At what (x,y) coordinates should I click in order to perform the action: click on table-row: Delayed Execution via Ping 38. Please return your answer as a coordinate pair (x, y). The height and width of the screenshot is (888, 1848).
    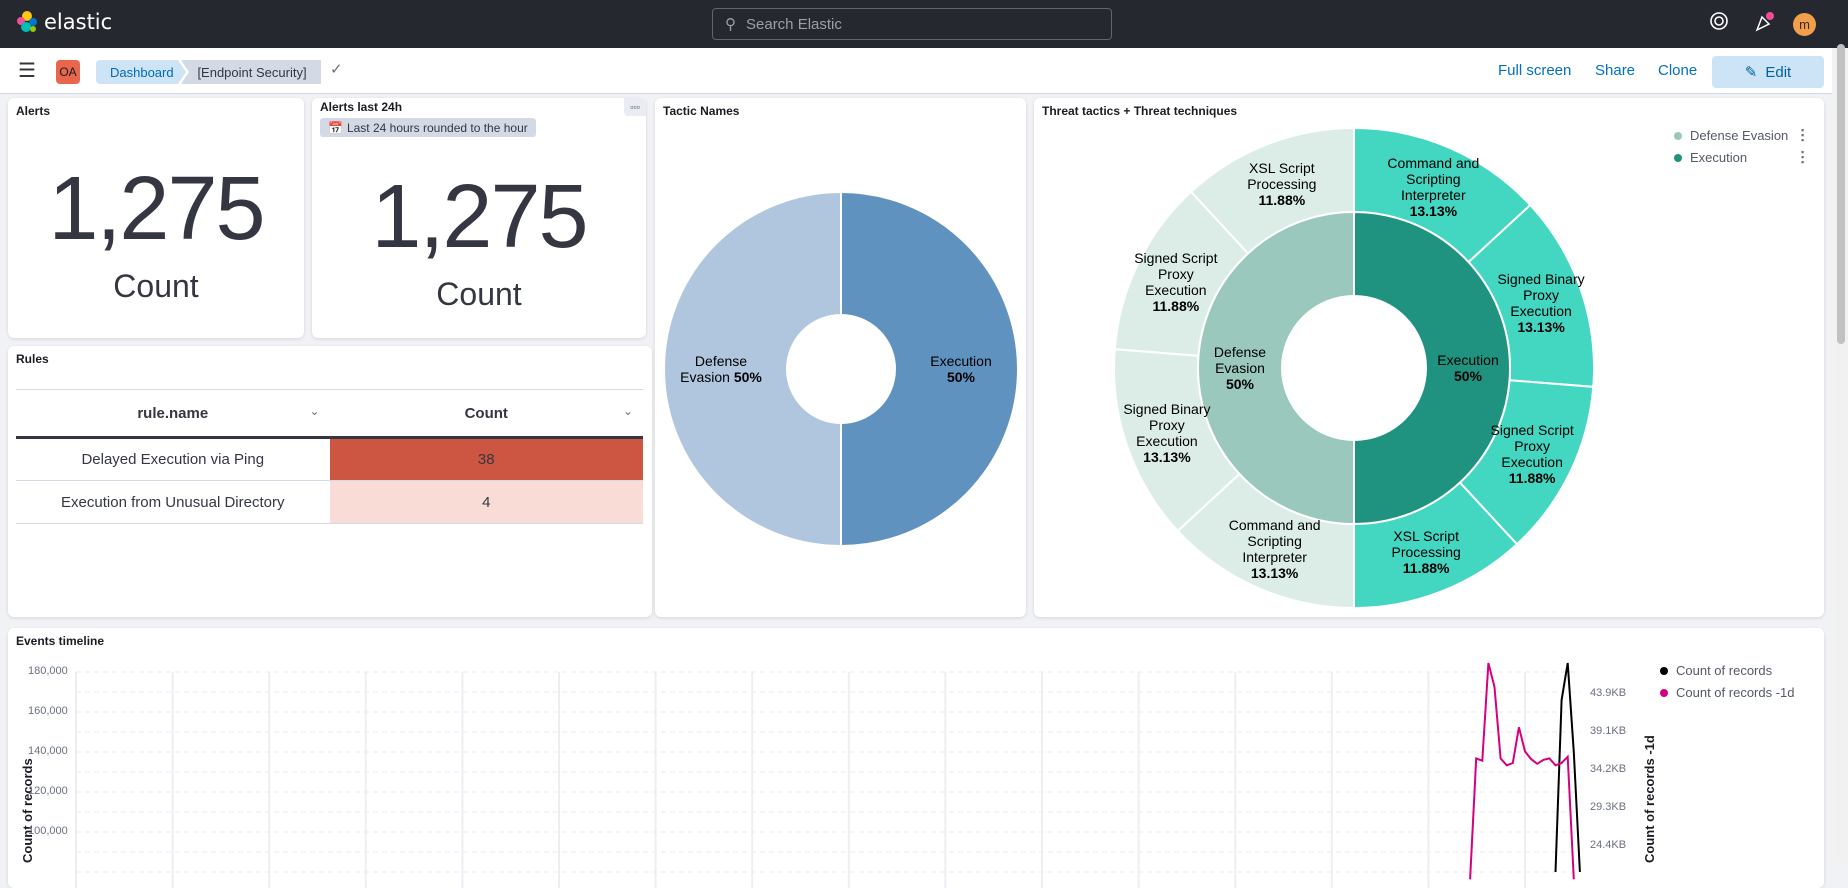
    Looking at the image, I should click on (329, 459).